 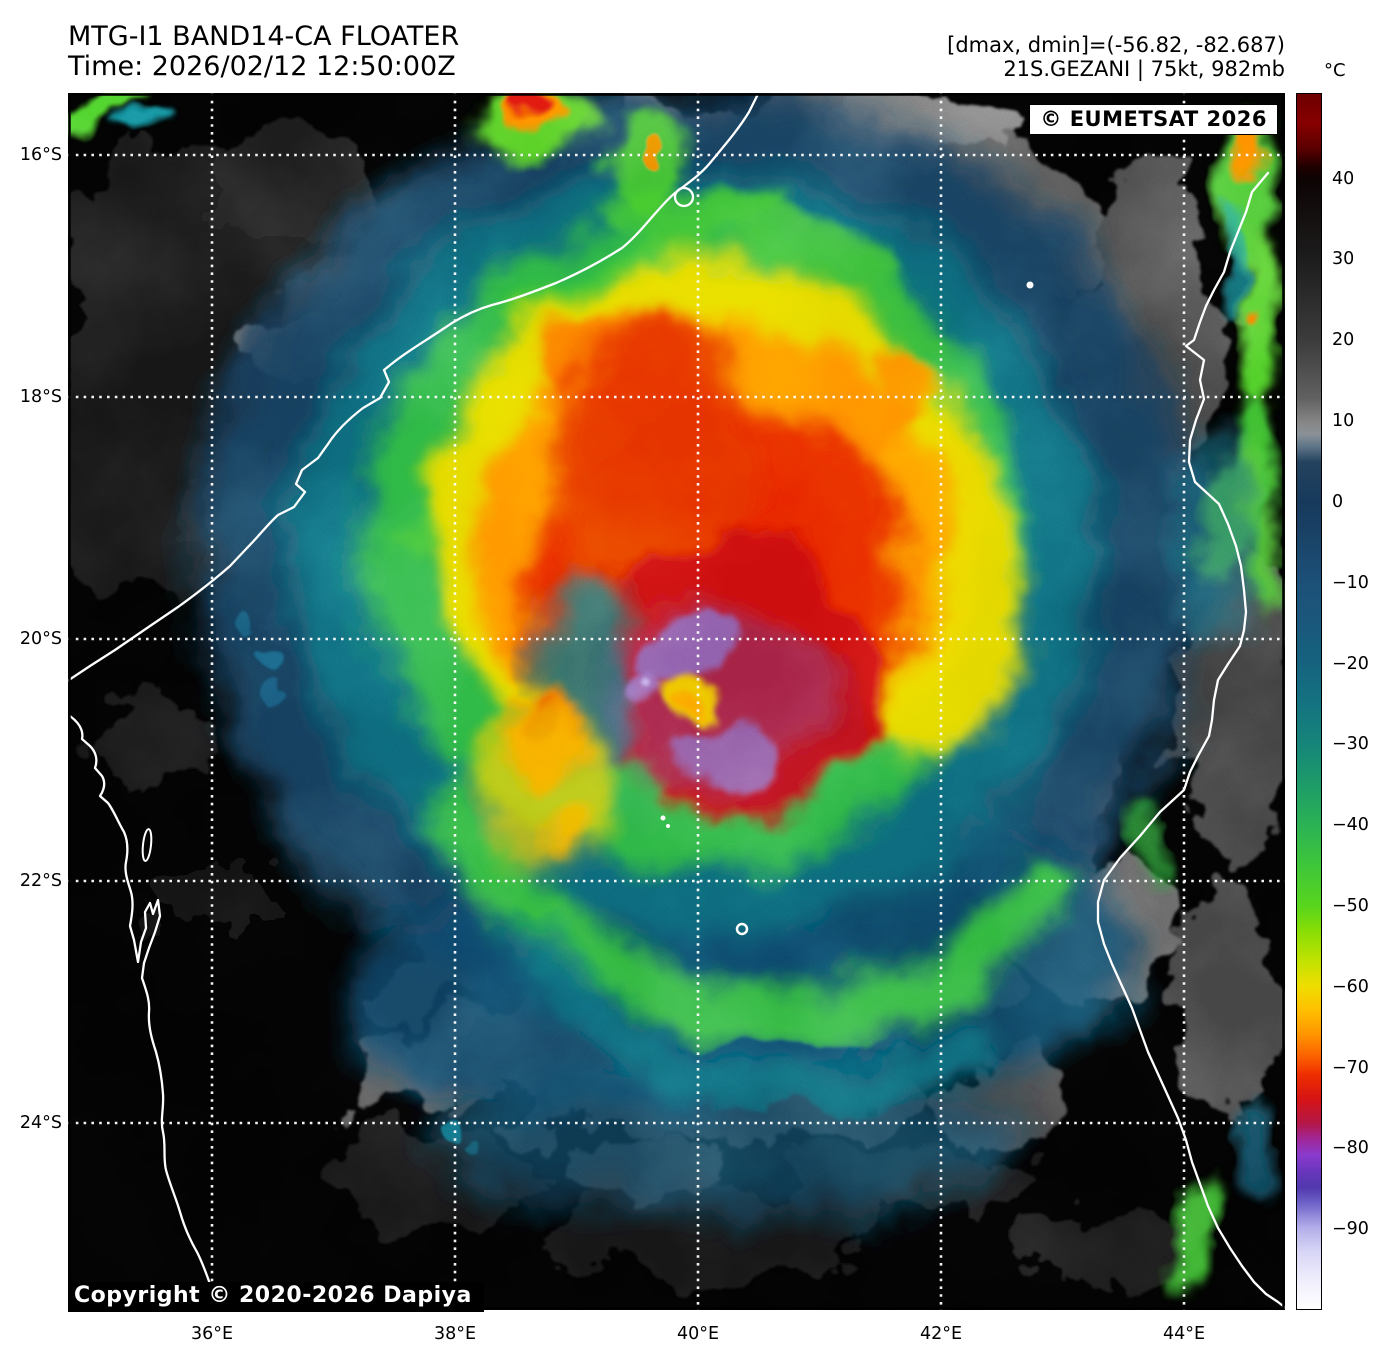 What do you see at coordinates (1335, 70) in the screenshot?
I see `colorbar-unit-label: °C` at bounding box center [1335, 70].